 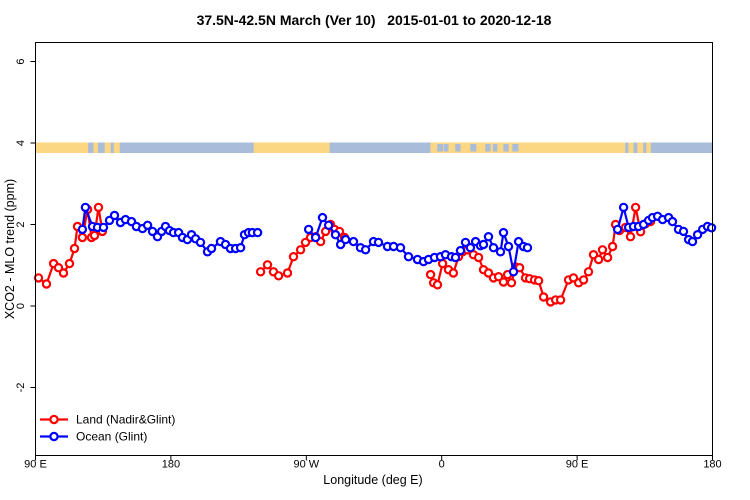 What do you see at coordinates (21, 306) in the screenshot?
I see `y-tick-label: 0` at bounding box center [21, 306].